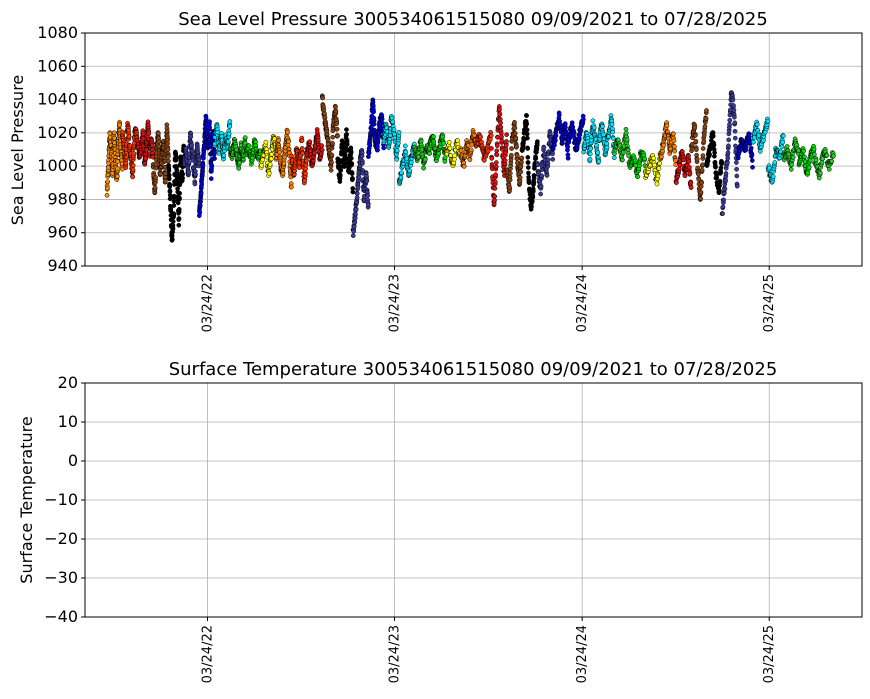 This screenshot has height=699, width=870. Describe the element at coordinates (62, 232) in the screenshot. I see `y-tick-label: 960` at that location.